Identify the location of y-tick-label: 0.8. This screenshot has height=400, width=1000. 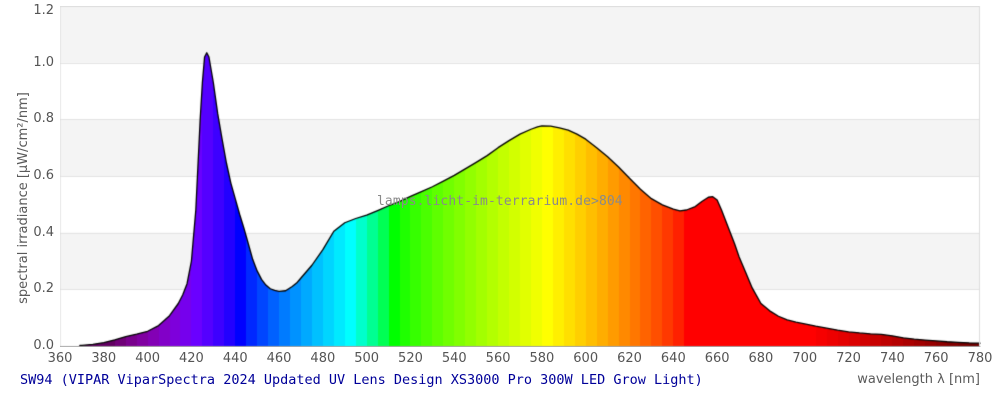
(43, 119).